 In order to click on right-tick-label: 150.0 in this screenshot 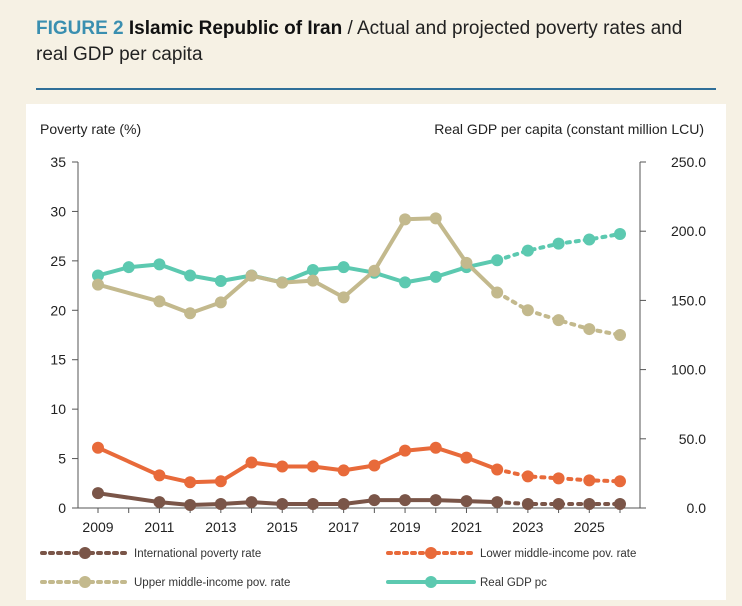, I will do `click(688, 300)`.